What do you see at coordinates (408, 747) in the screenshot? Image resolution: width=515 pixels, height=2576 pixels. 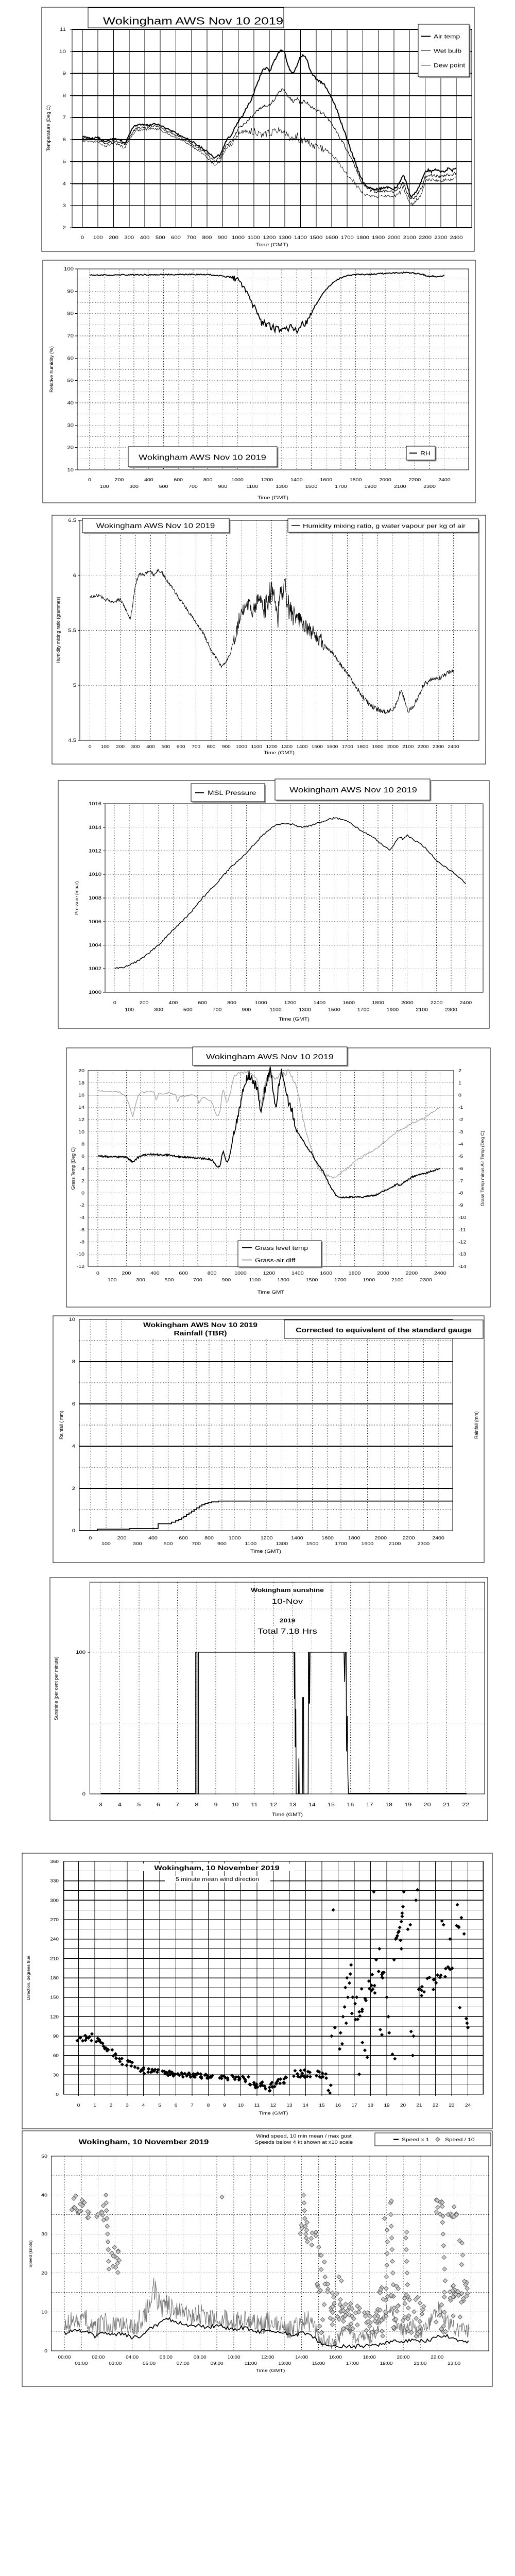 I see `svg-text: 2100` at bounding box center [408, 747].